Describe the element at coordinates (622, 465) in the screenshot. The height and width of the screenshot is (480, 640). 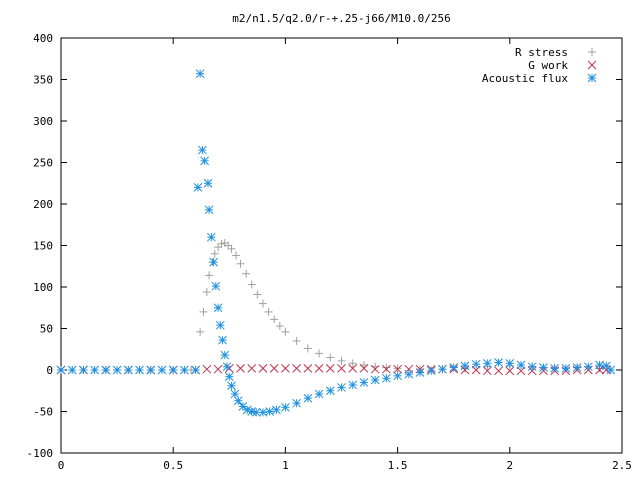
I see `x-tick-label: 2.5` at that location.